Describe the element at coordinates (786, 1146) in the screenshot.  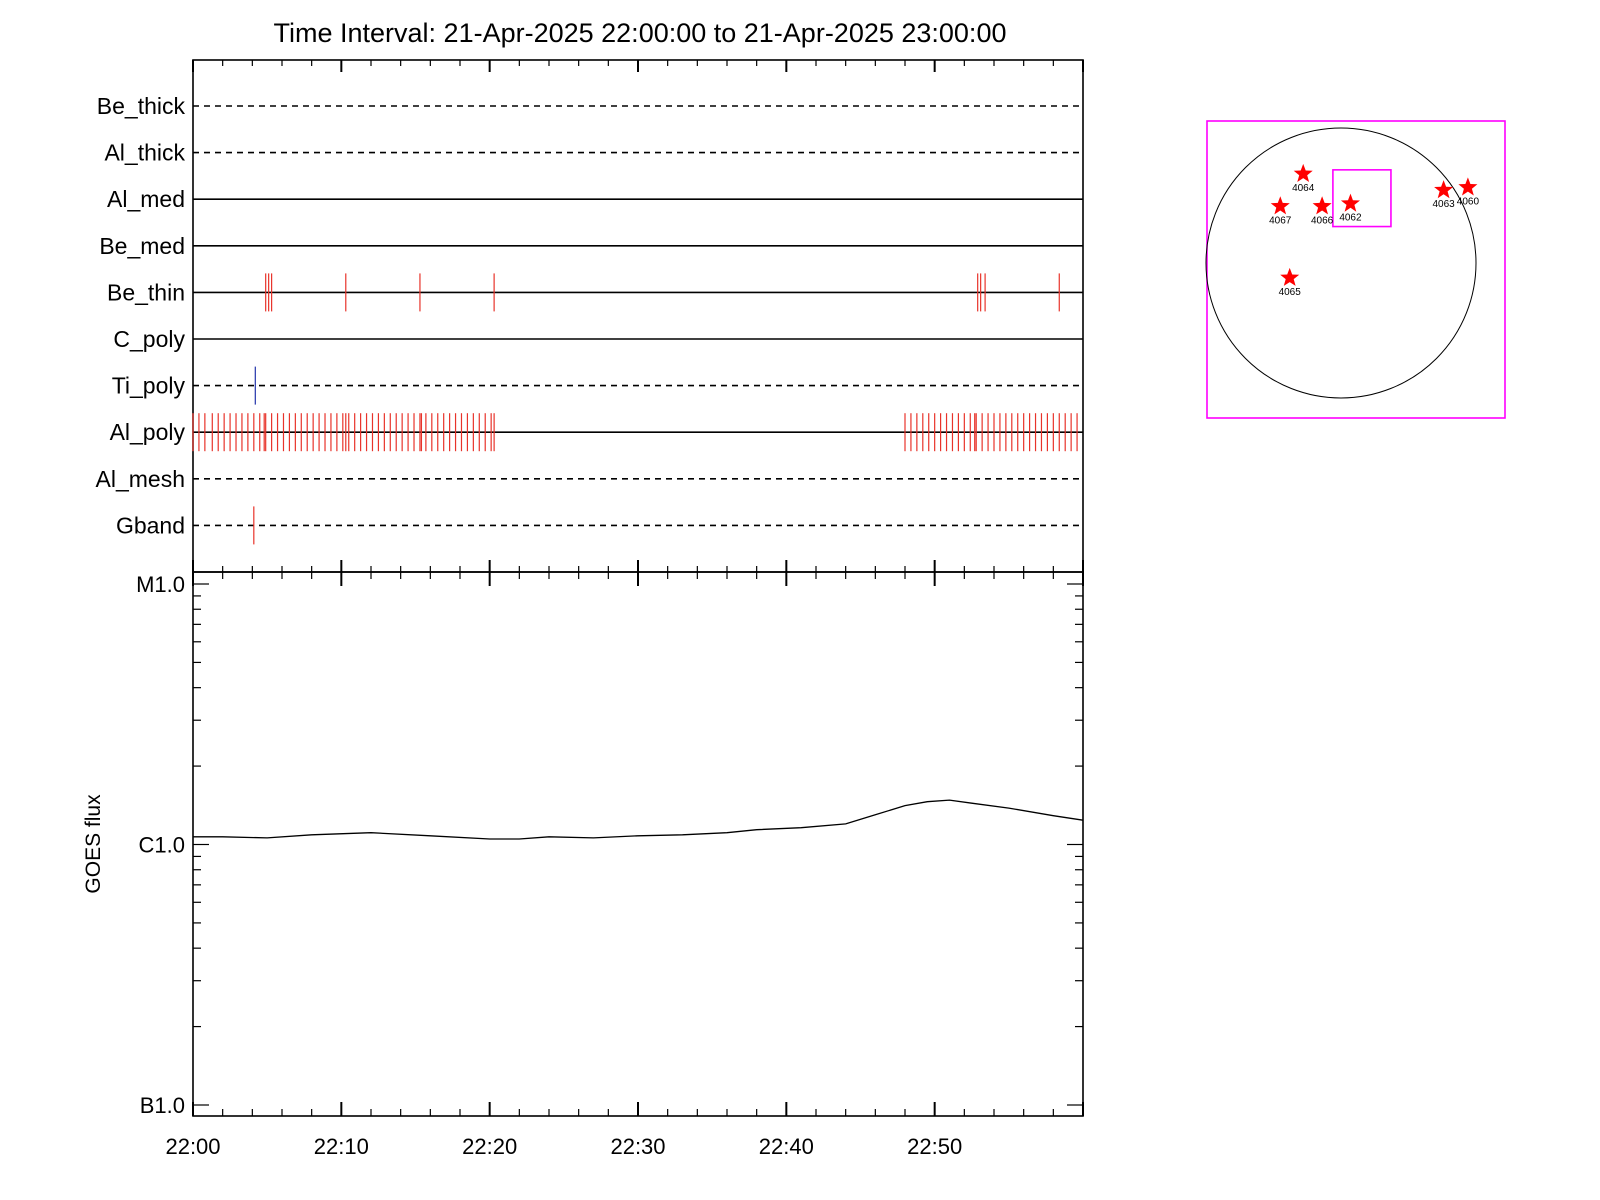
I see `x-tick-label: 22:40` at that location.